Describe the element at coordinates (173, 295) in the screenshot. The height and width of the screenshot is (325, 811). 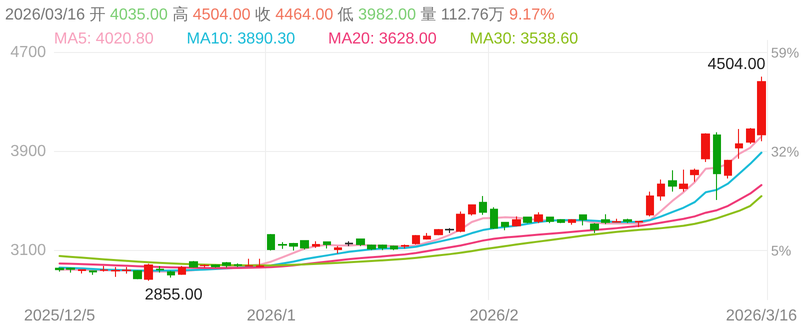
I see `annotation: 2855.00` at that location.